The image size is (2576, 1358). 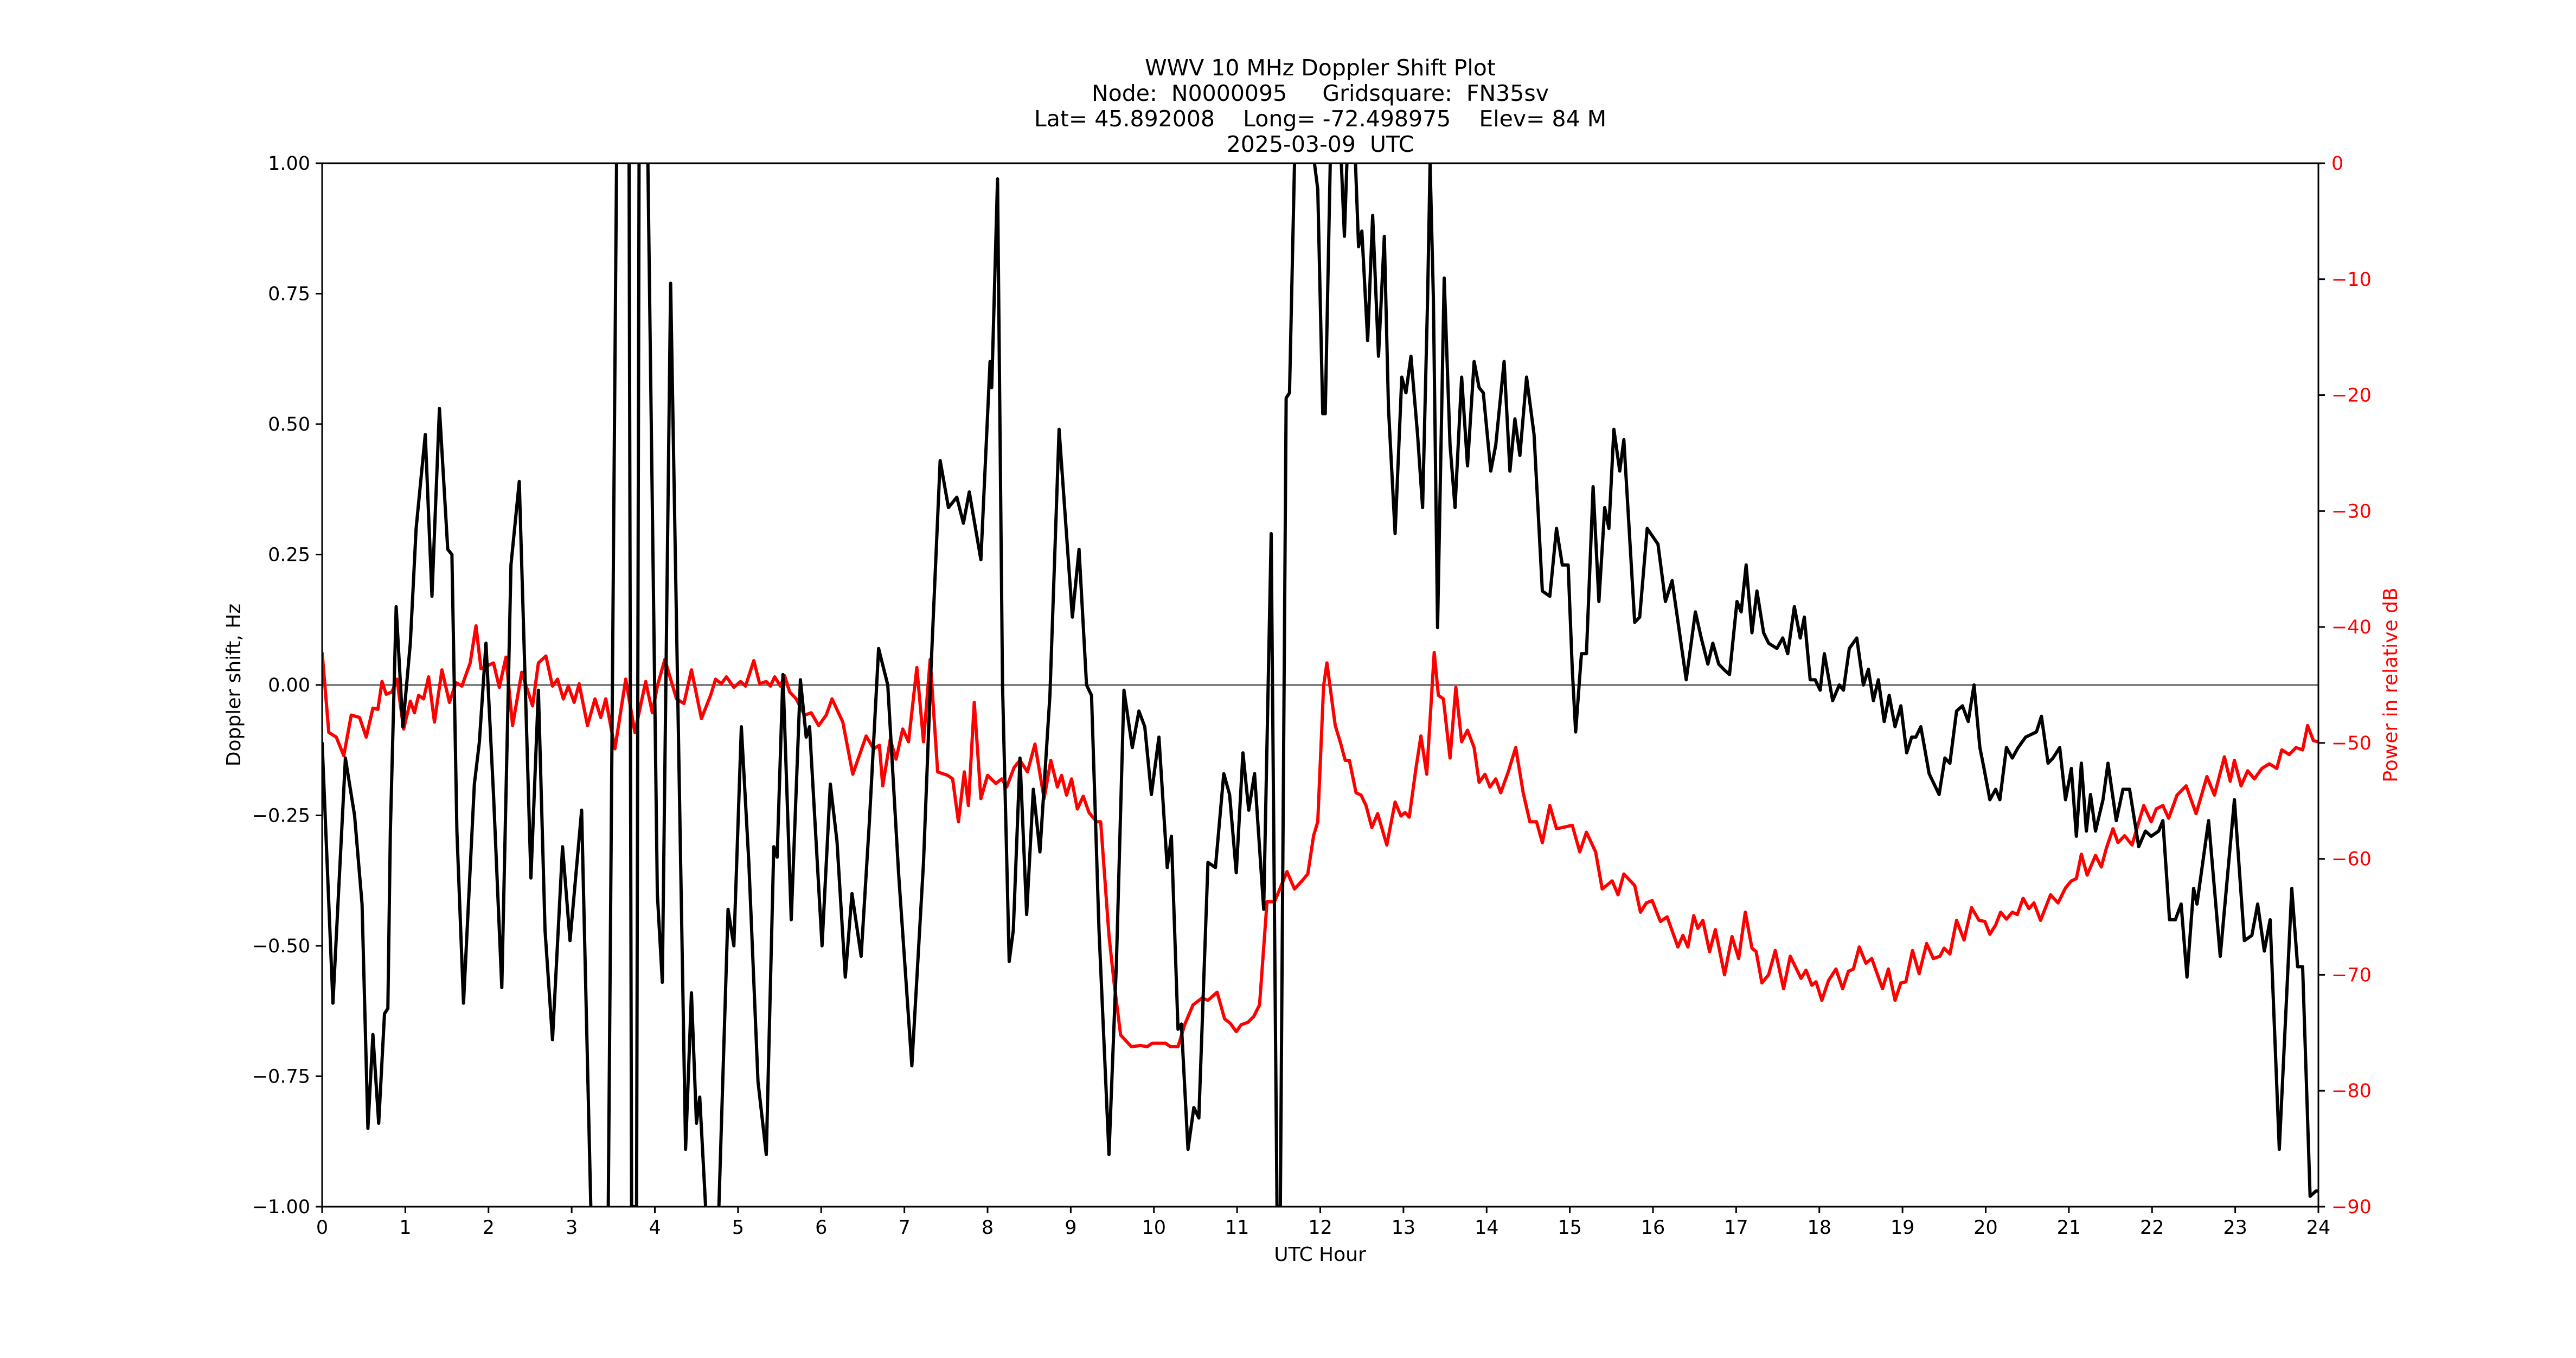 What do you see at coordinates (2351, 1091) in the screenshot?
I see `y2-tick-label: −80` at bounding box center [2351, 1091].